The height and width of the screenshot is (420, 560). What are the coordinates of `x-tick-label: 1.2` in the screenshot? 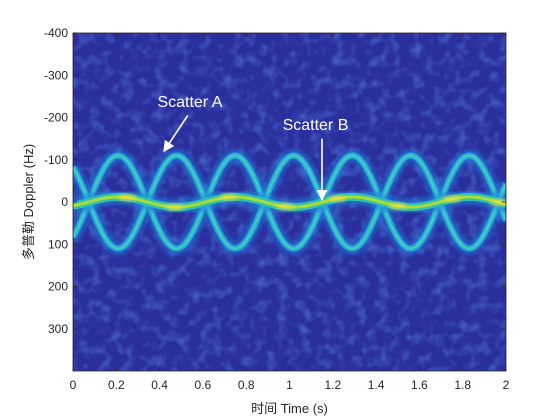 It's located at (332, 385).